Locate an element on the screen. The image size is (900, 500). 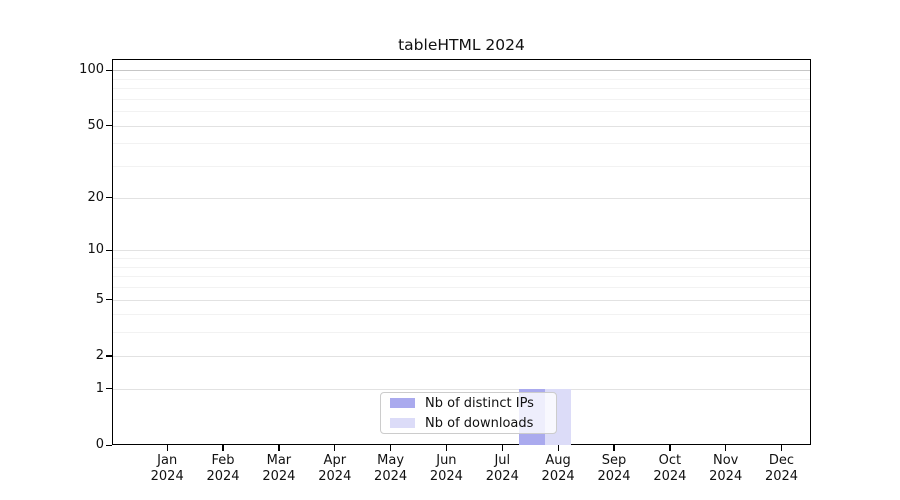
x-tick-mark-oct is located at coordinates (670, 448).